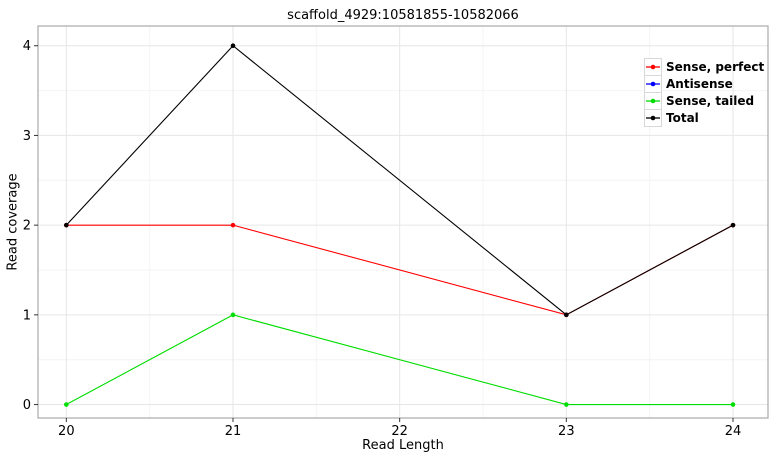 This screenshot has width=780, height=460. I want to click on legend-item-label: Total, so click(682, 118).